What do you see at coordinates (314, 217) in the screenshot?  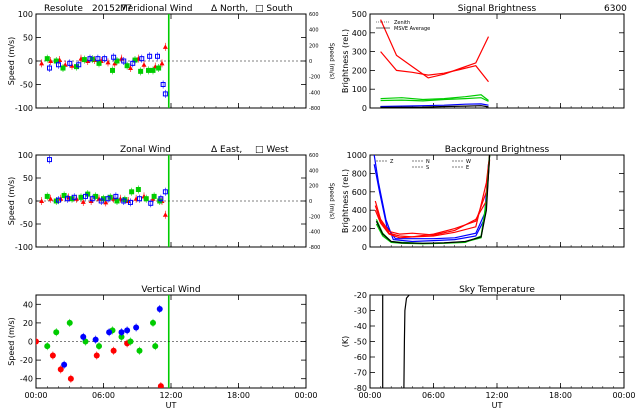 I see `zonal-ytick-right-label-2: -200` at bounding box center [314, 217].